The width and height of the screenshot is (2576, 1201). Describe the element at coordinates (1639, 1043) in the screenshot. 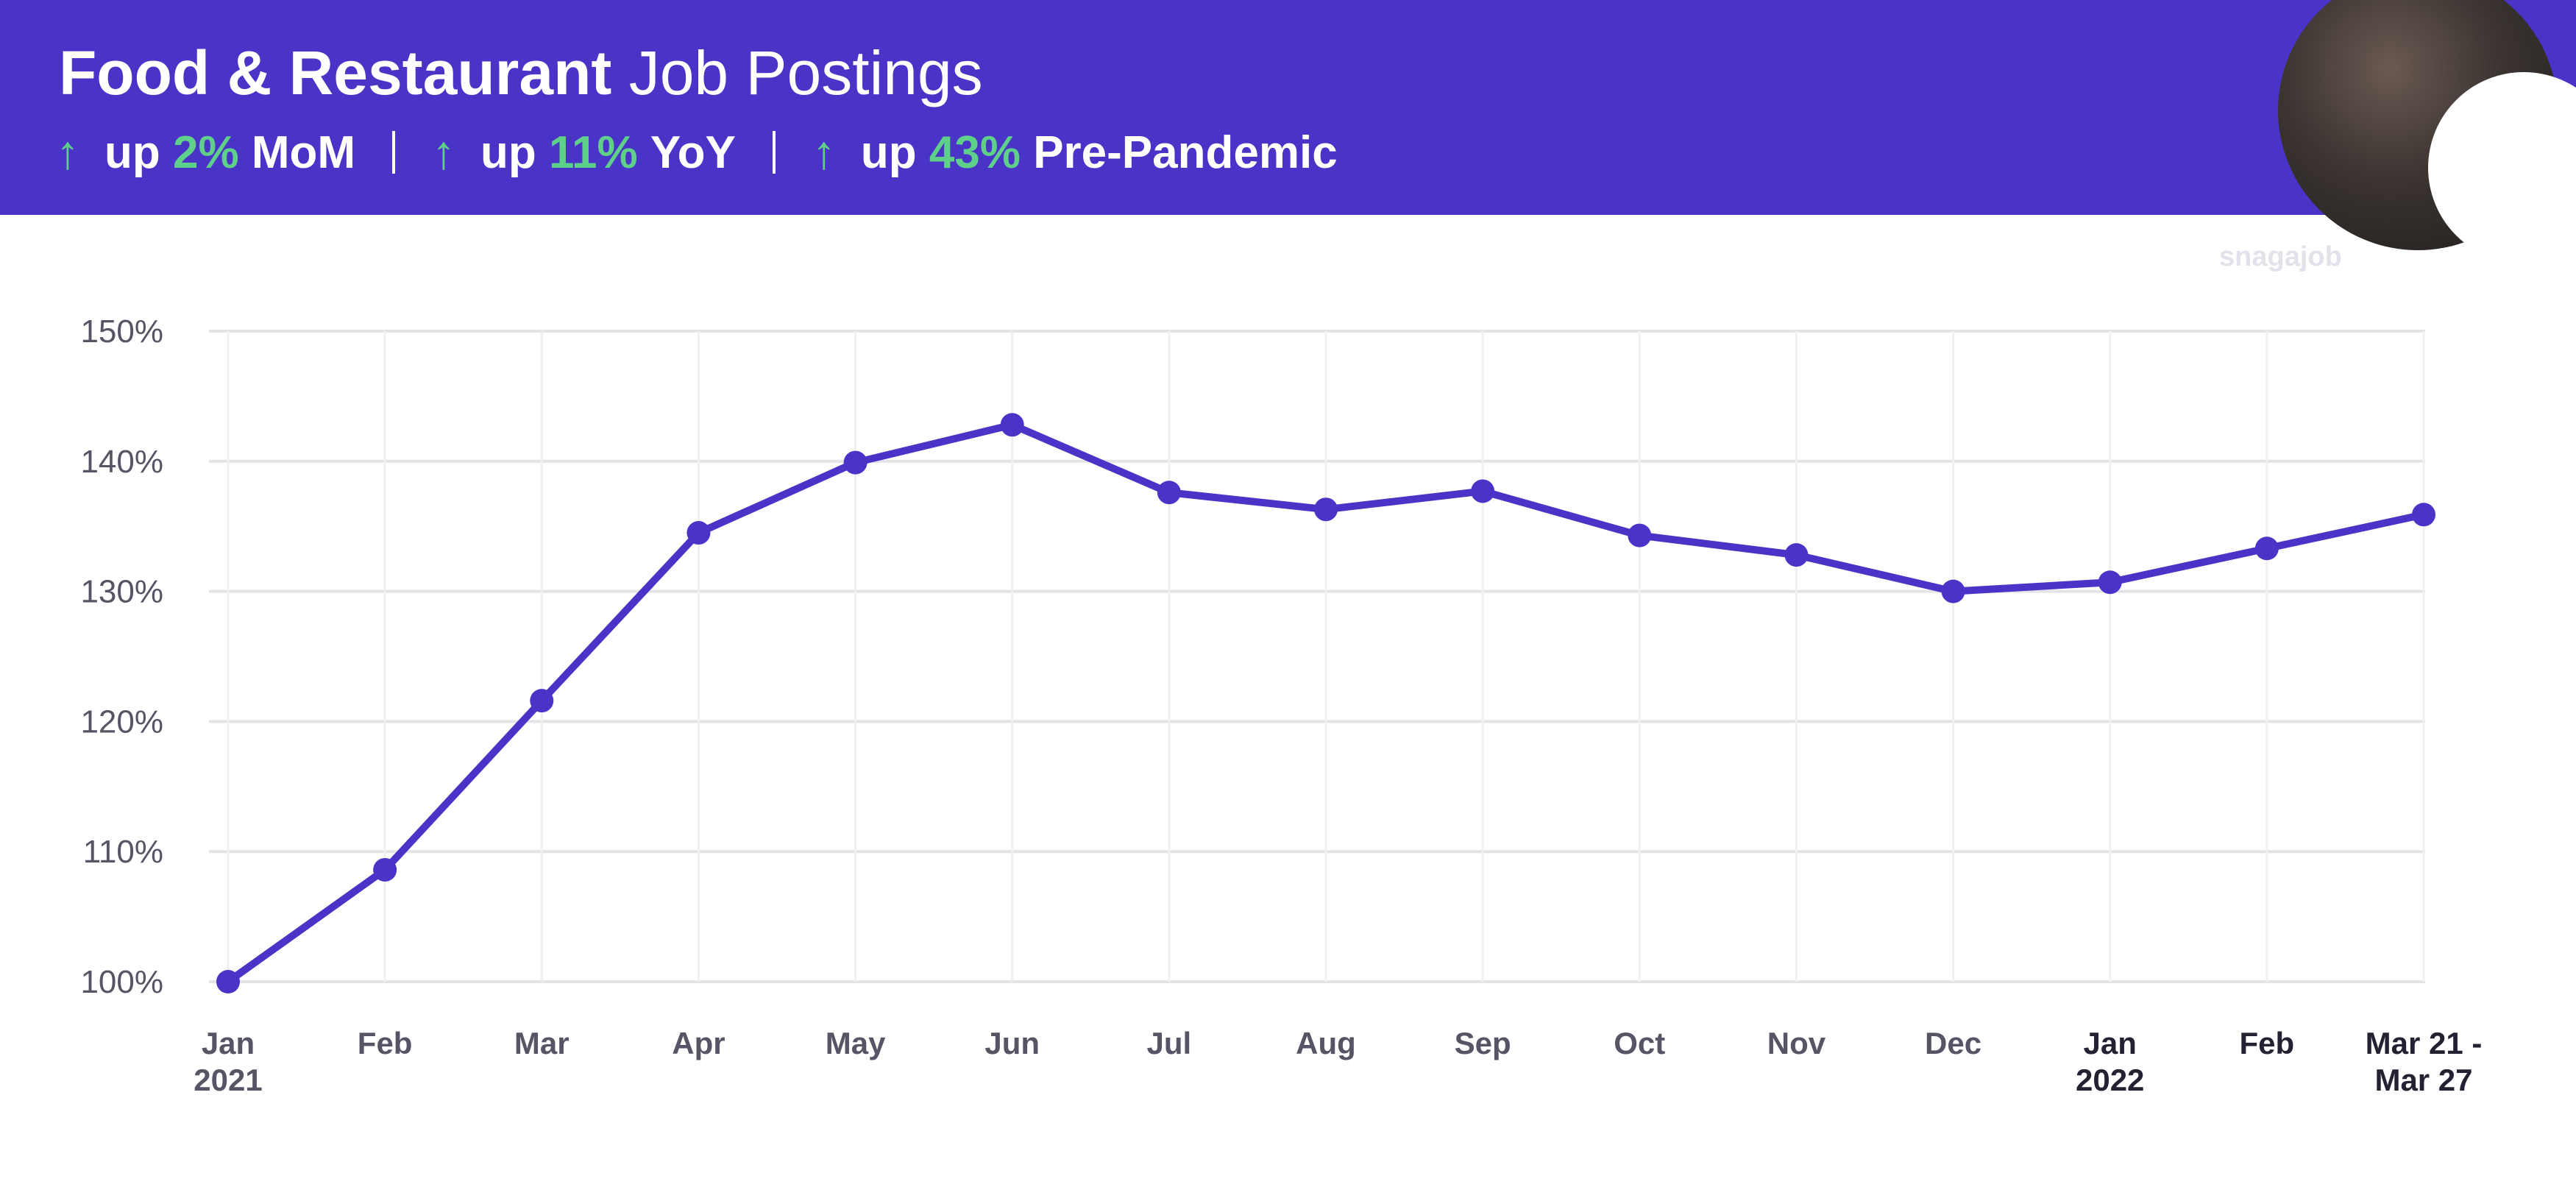

I see `x-tick-label: Oct` at that location.